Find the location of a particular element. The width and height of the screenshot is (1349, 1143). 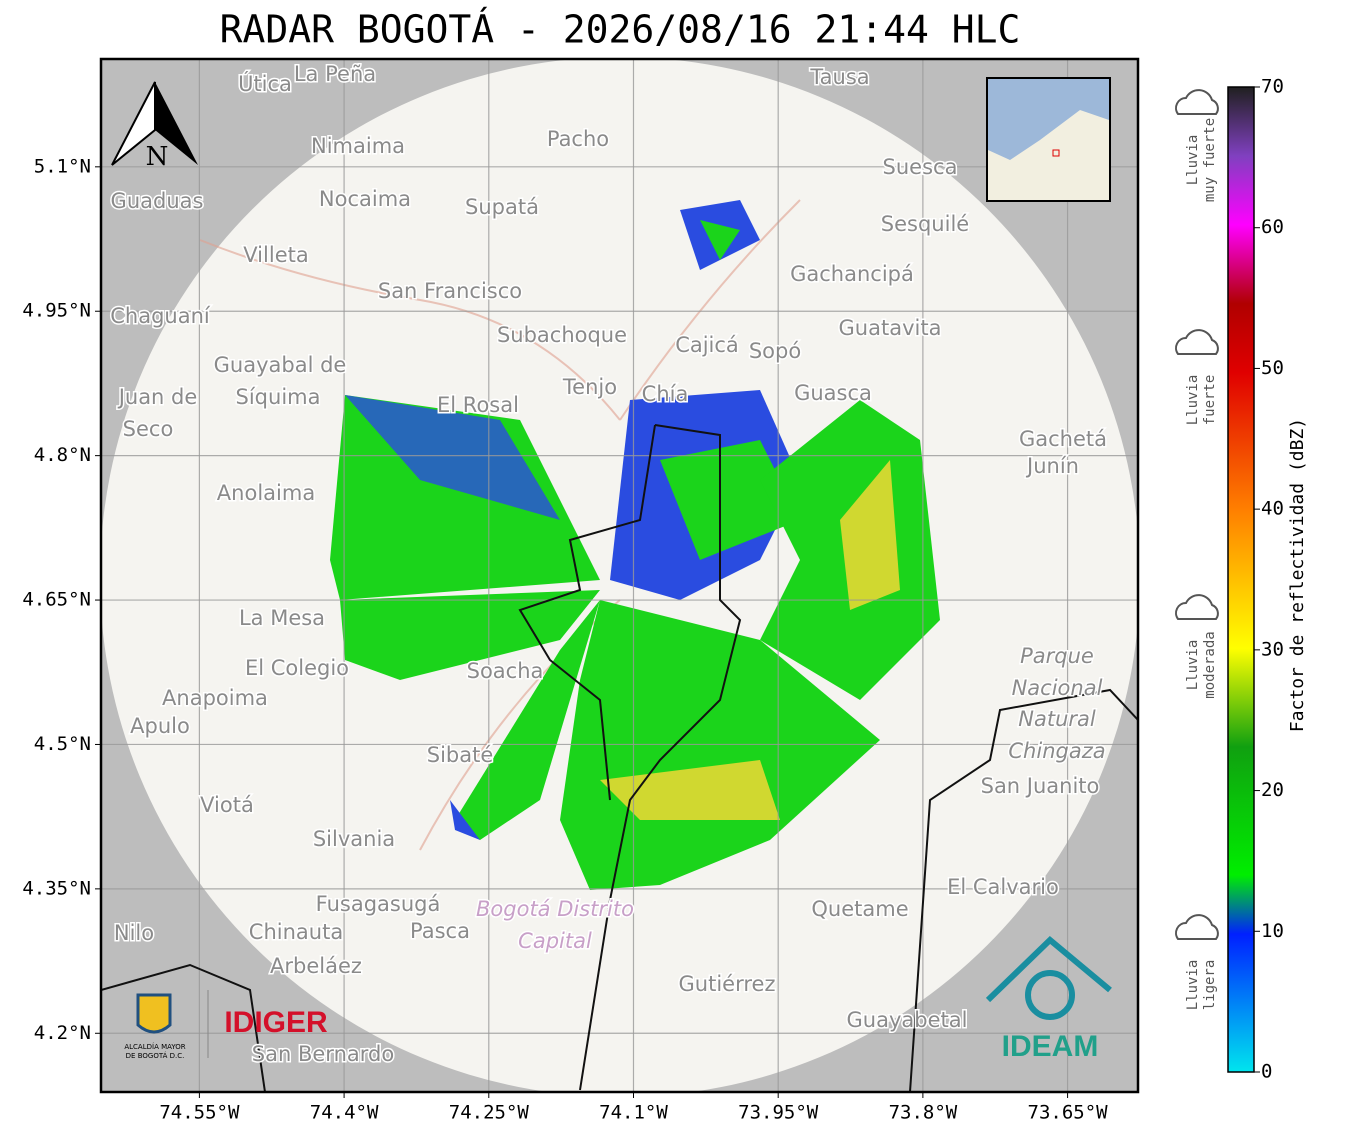

north-label: N is located at coordinates (157, 157).